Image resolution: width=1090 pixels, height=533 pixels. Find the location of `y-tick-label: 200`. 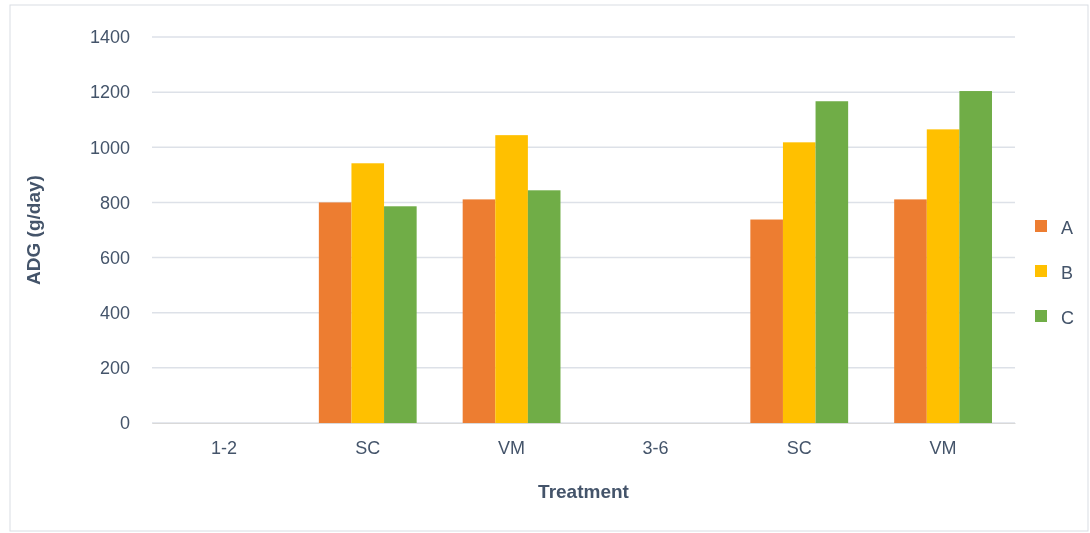

y-tick-label: 200 is located at coordinates (114, 368).